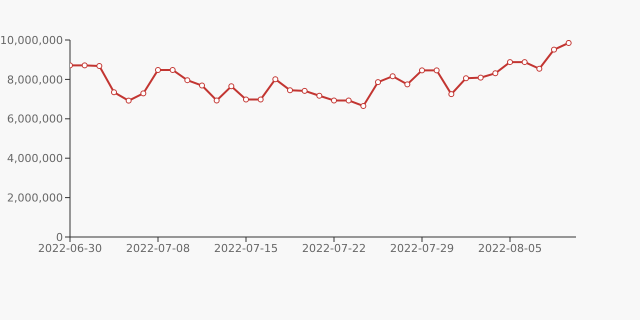  What do you see at coordinates (35, 159) in the screenshot?
I see `y-tick-label: 4,000,000` at bounding box center [35, 159].